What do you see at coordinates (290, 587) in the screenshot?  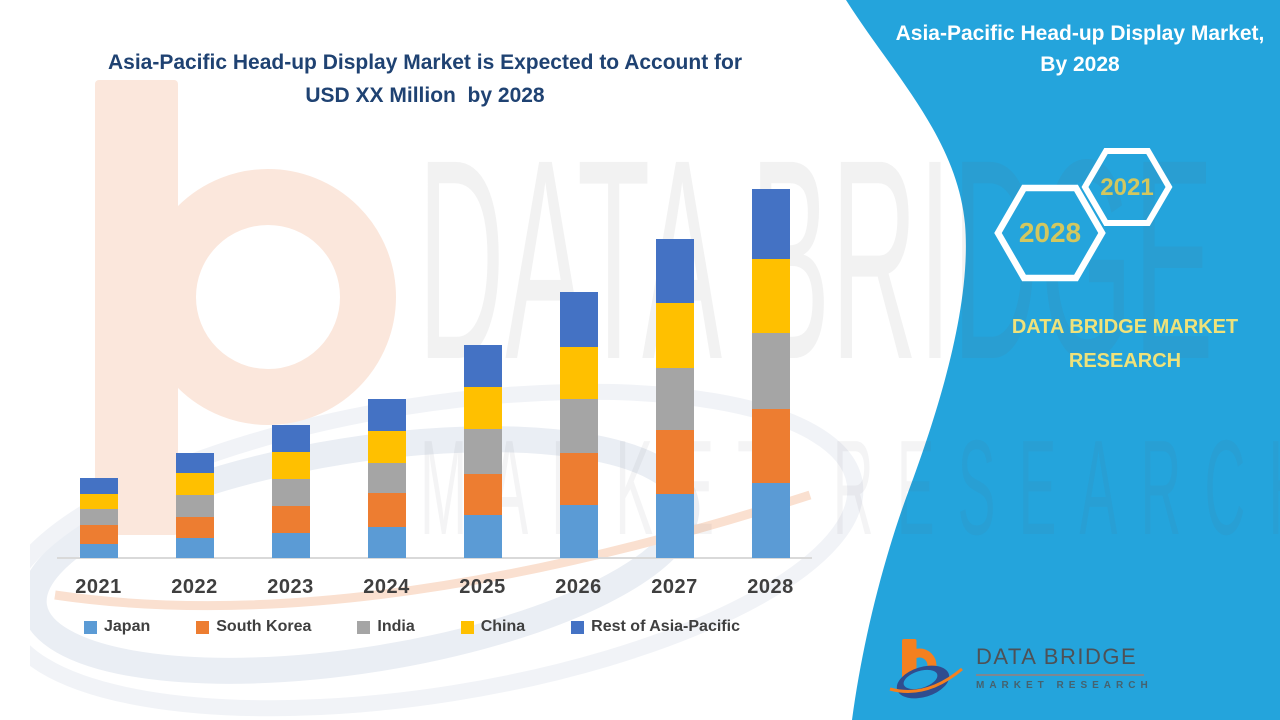 I see `x-axis-label-2023: 2023` at bounding box center [290, 587].